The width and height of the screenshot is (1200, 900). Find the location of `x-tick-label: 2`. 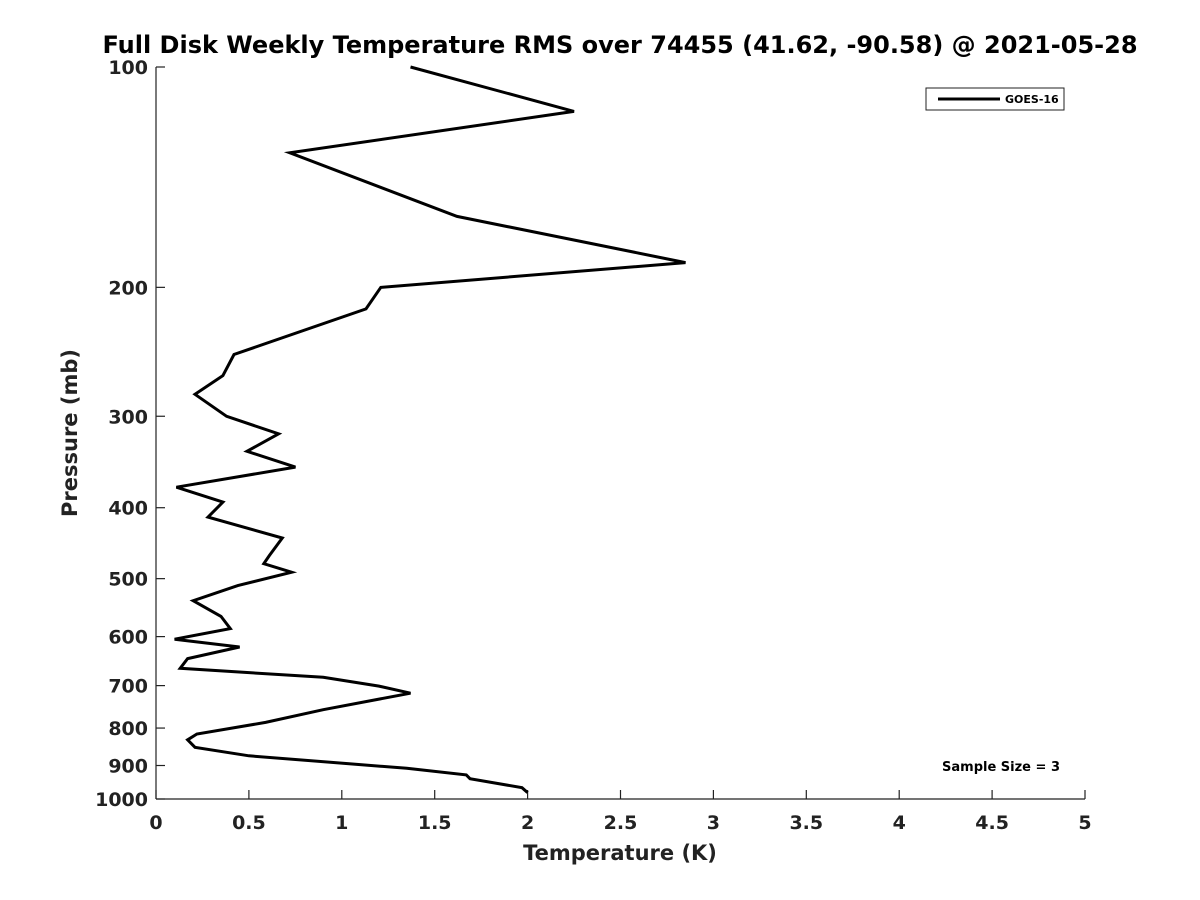

x-tick-label: 2 is located at coordinates (527, 823).